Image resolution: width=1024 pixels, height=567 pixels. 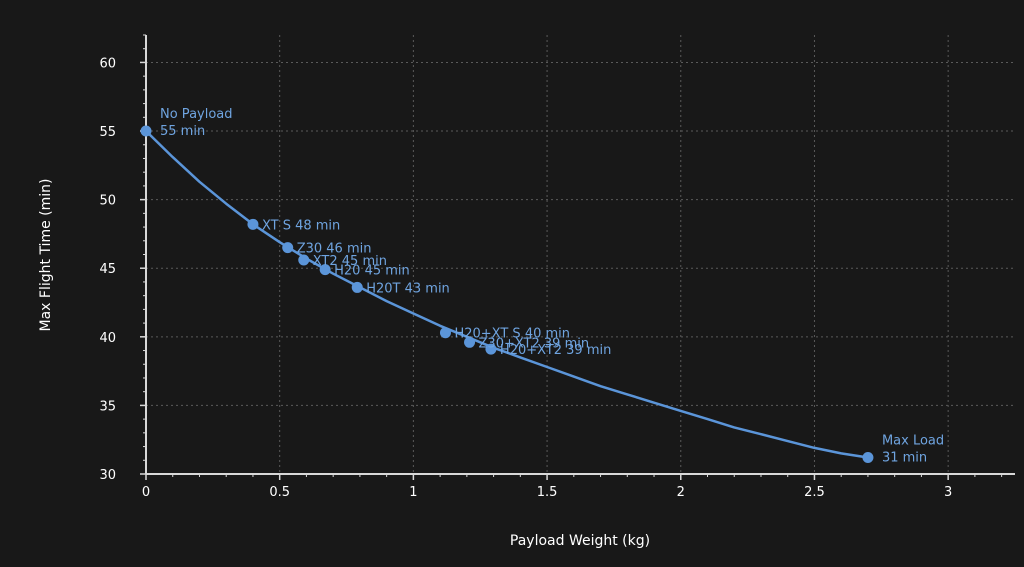 What do you see at coordinates (555, 350) in the screenshot?
I see `data-label: H20+XT2 39 min` at bounding box center [555, 350].